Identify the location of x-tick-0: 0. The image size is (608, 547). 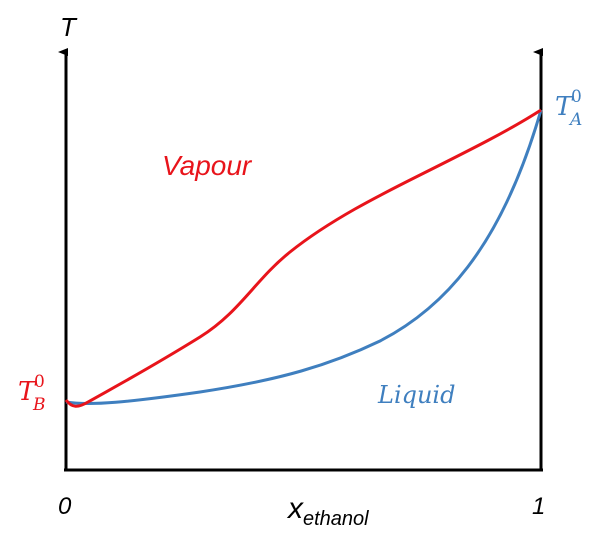
(65, 506).